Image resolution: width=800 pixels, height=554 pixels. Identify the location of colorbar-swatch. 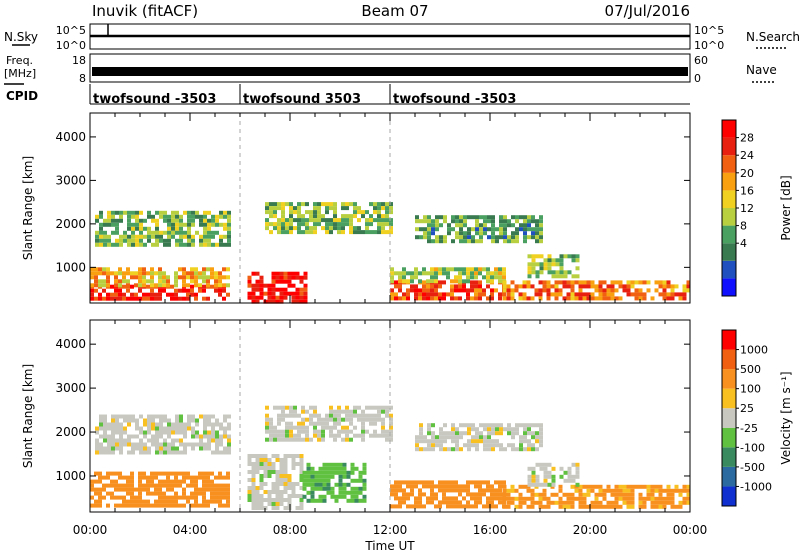
(729, 146).